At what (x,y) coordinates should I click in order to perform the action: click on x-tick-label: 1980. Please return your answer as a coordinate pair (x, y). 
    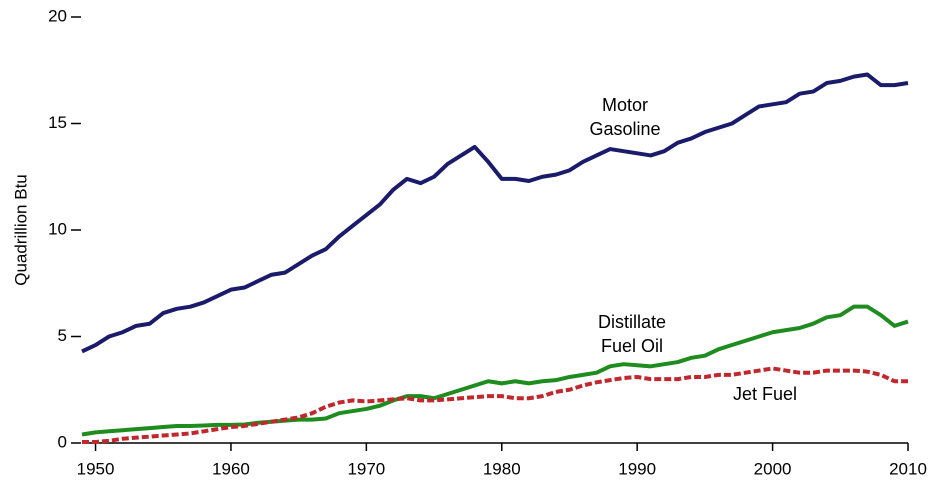
    Looking at the image, I should click on (502, 468).